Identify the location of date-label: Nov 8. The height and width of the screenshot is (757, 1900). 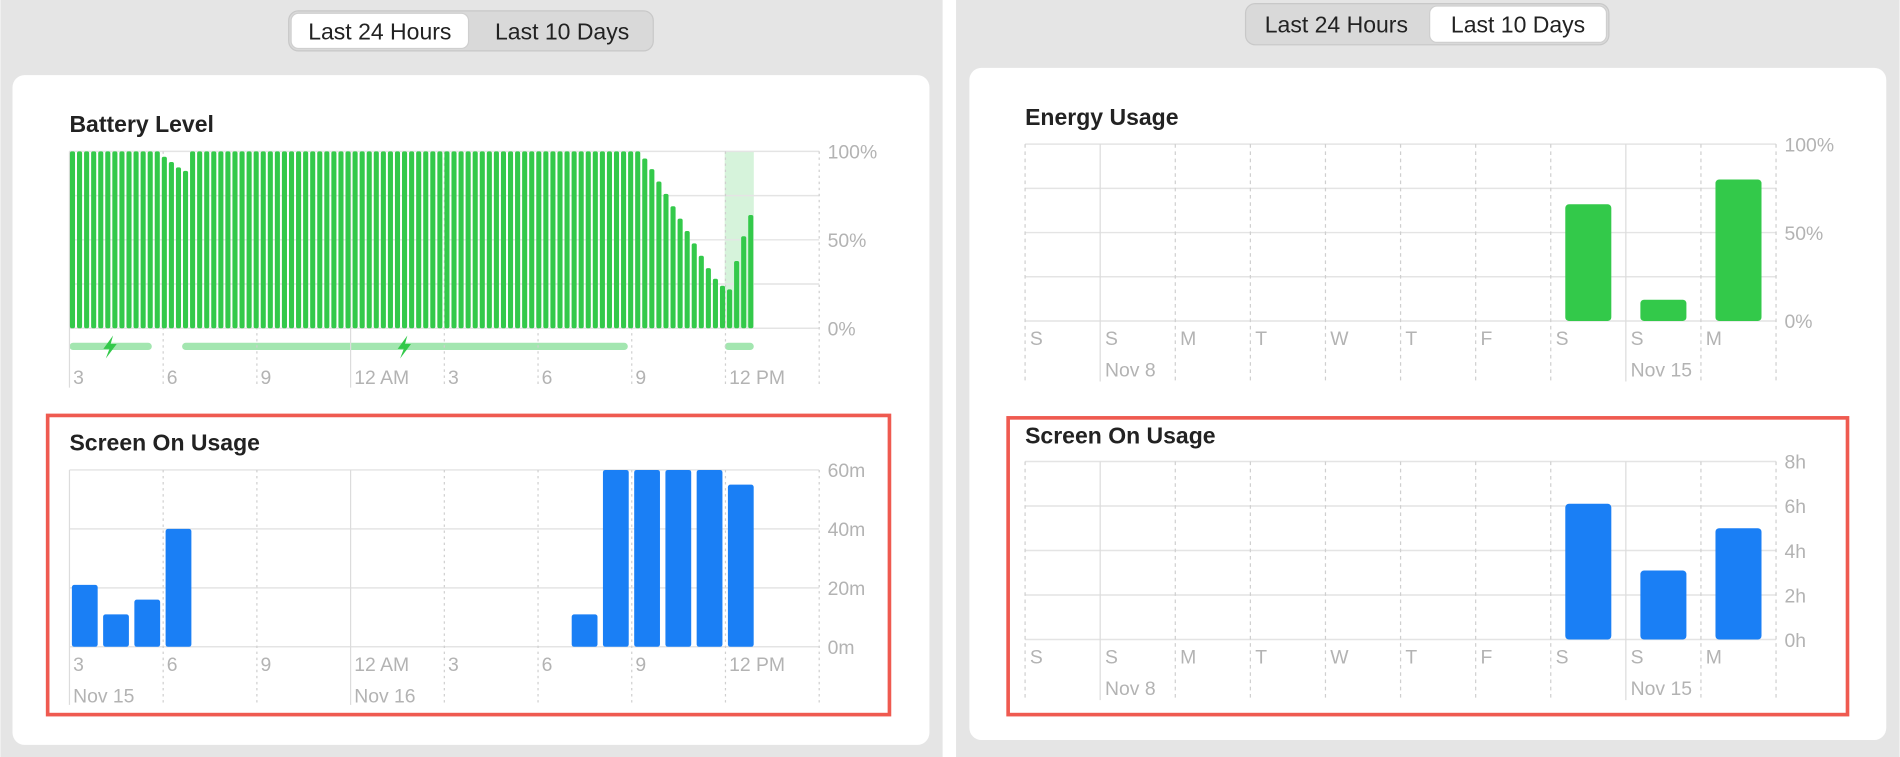
(1130, 371).